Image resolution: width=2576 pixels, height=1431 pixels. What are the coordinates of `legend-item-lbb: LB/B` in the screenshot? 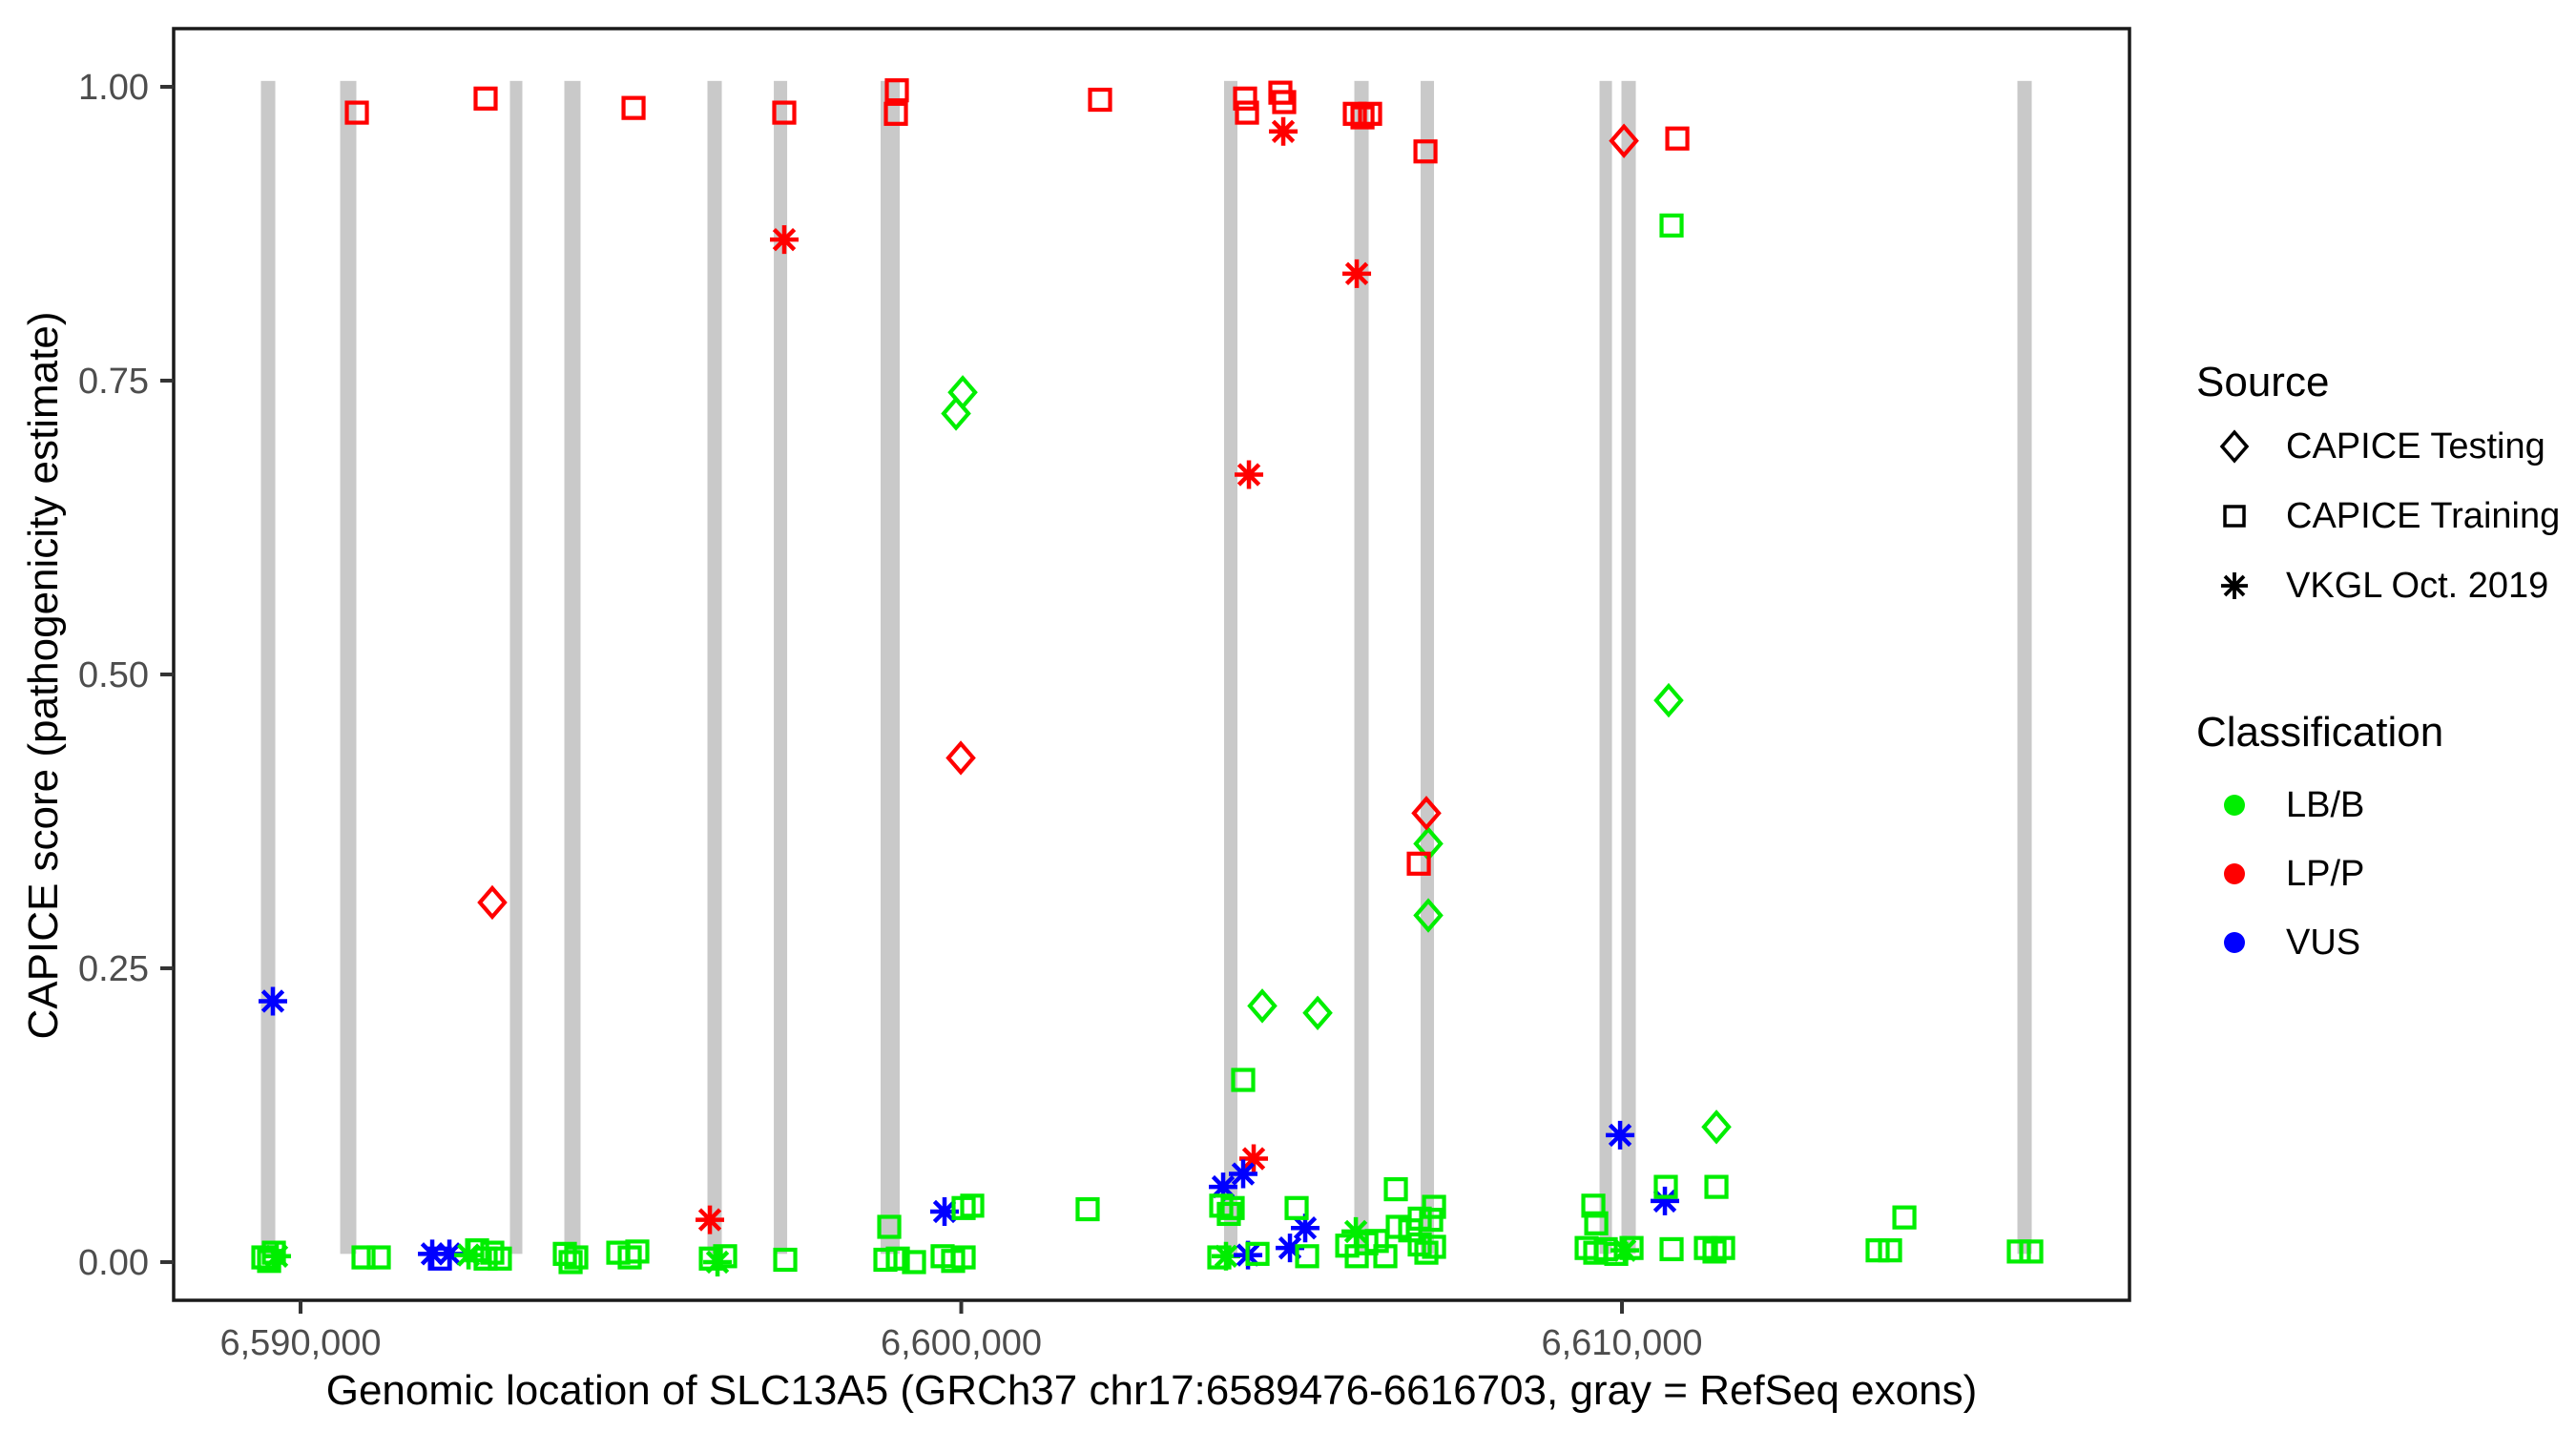 It's located at (2287, 805).